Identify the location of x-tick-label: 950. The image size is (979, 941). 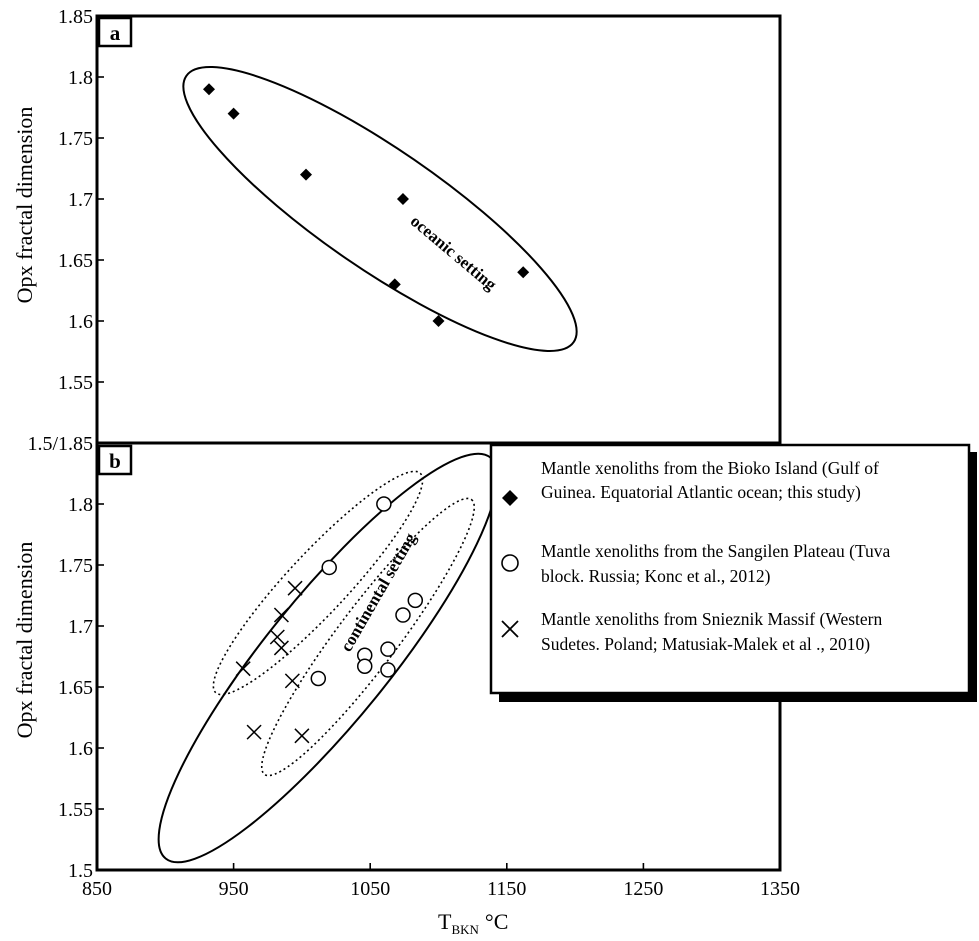
(234, 889).